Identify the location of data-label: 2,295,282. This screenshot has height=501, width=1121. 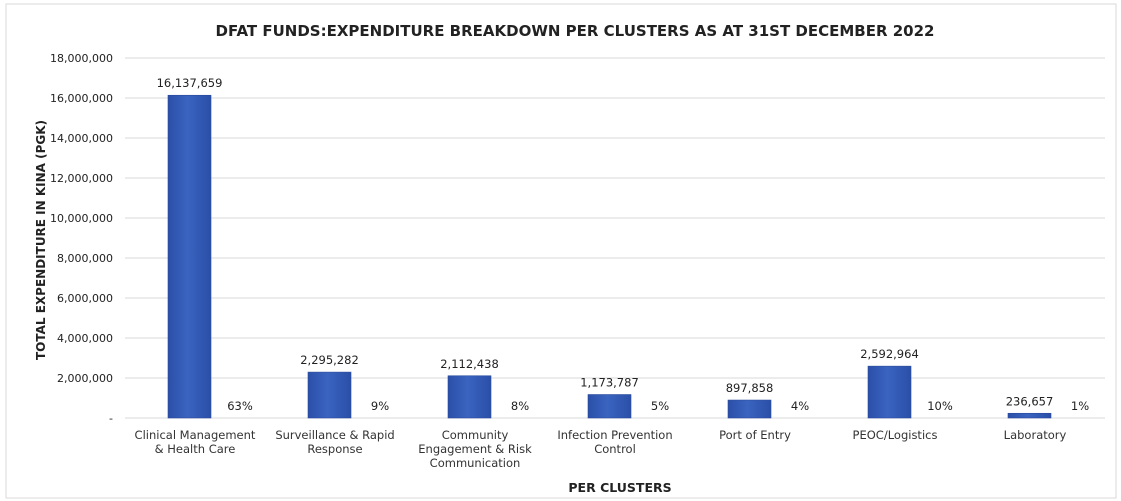
(329, 360).